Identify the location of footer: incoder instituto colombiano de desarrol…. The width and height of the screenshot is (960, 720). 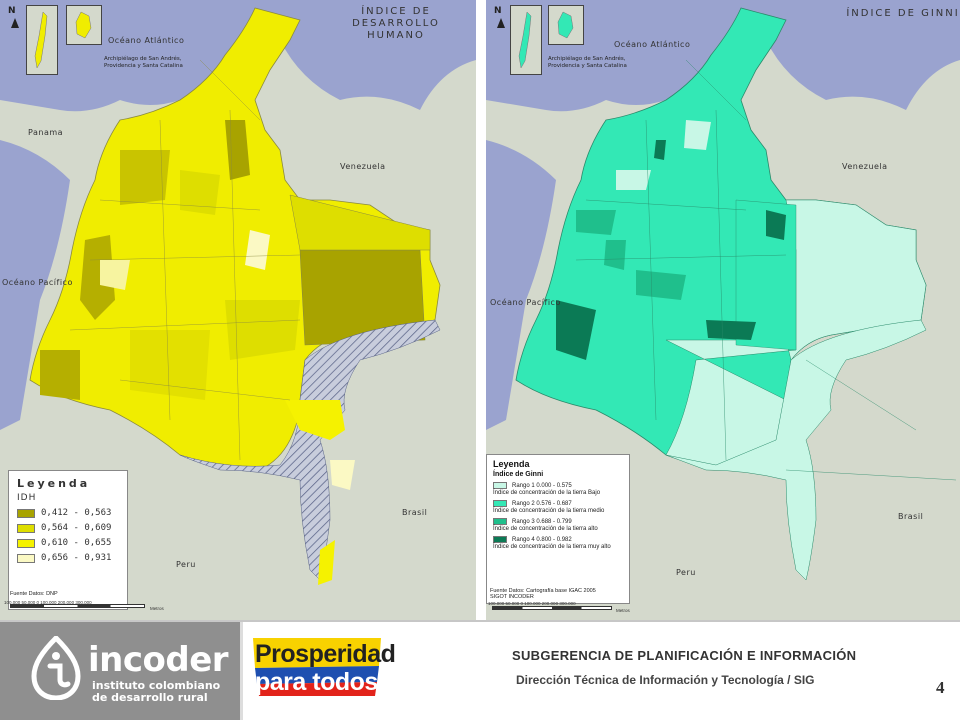
(480, 670).